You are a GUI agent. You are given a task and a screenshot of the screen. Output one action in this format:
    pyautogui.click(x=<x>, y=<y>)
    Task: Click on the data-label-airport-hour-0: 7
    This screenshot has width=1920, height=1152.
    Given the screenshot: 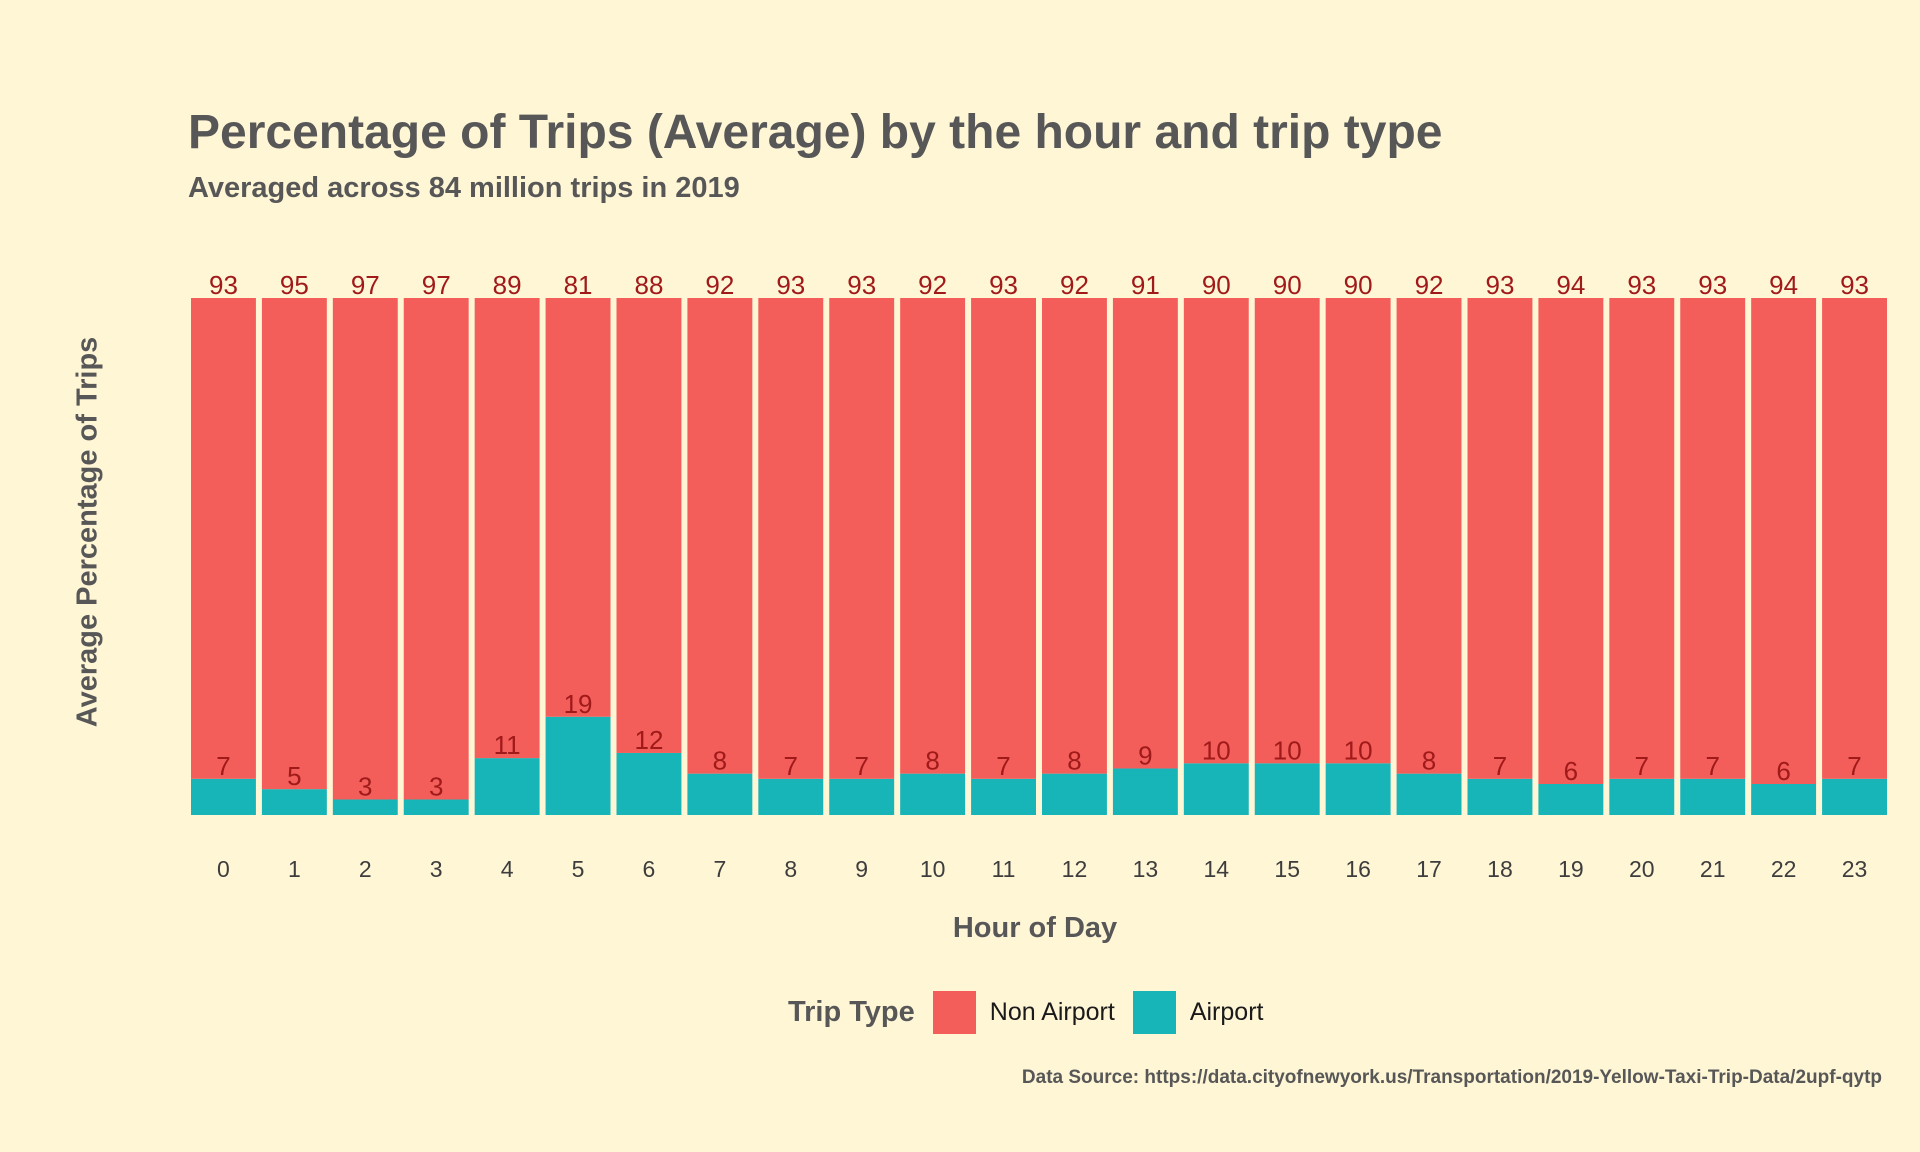 What is the action you would take?
    pyautogui.click(x=223, y=766)
    